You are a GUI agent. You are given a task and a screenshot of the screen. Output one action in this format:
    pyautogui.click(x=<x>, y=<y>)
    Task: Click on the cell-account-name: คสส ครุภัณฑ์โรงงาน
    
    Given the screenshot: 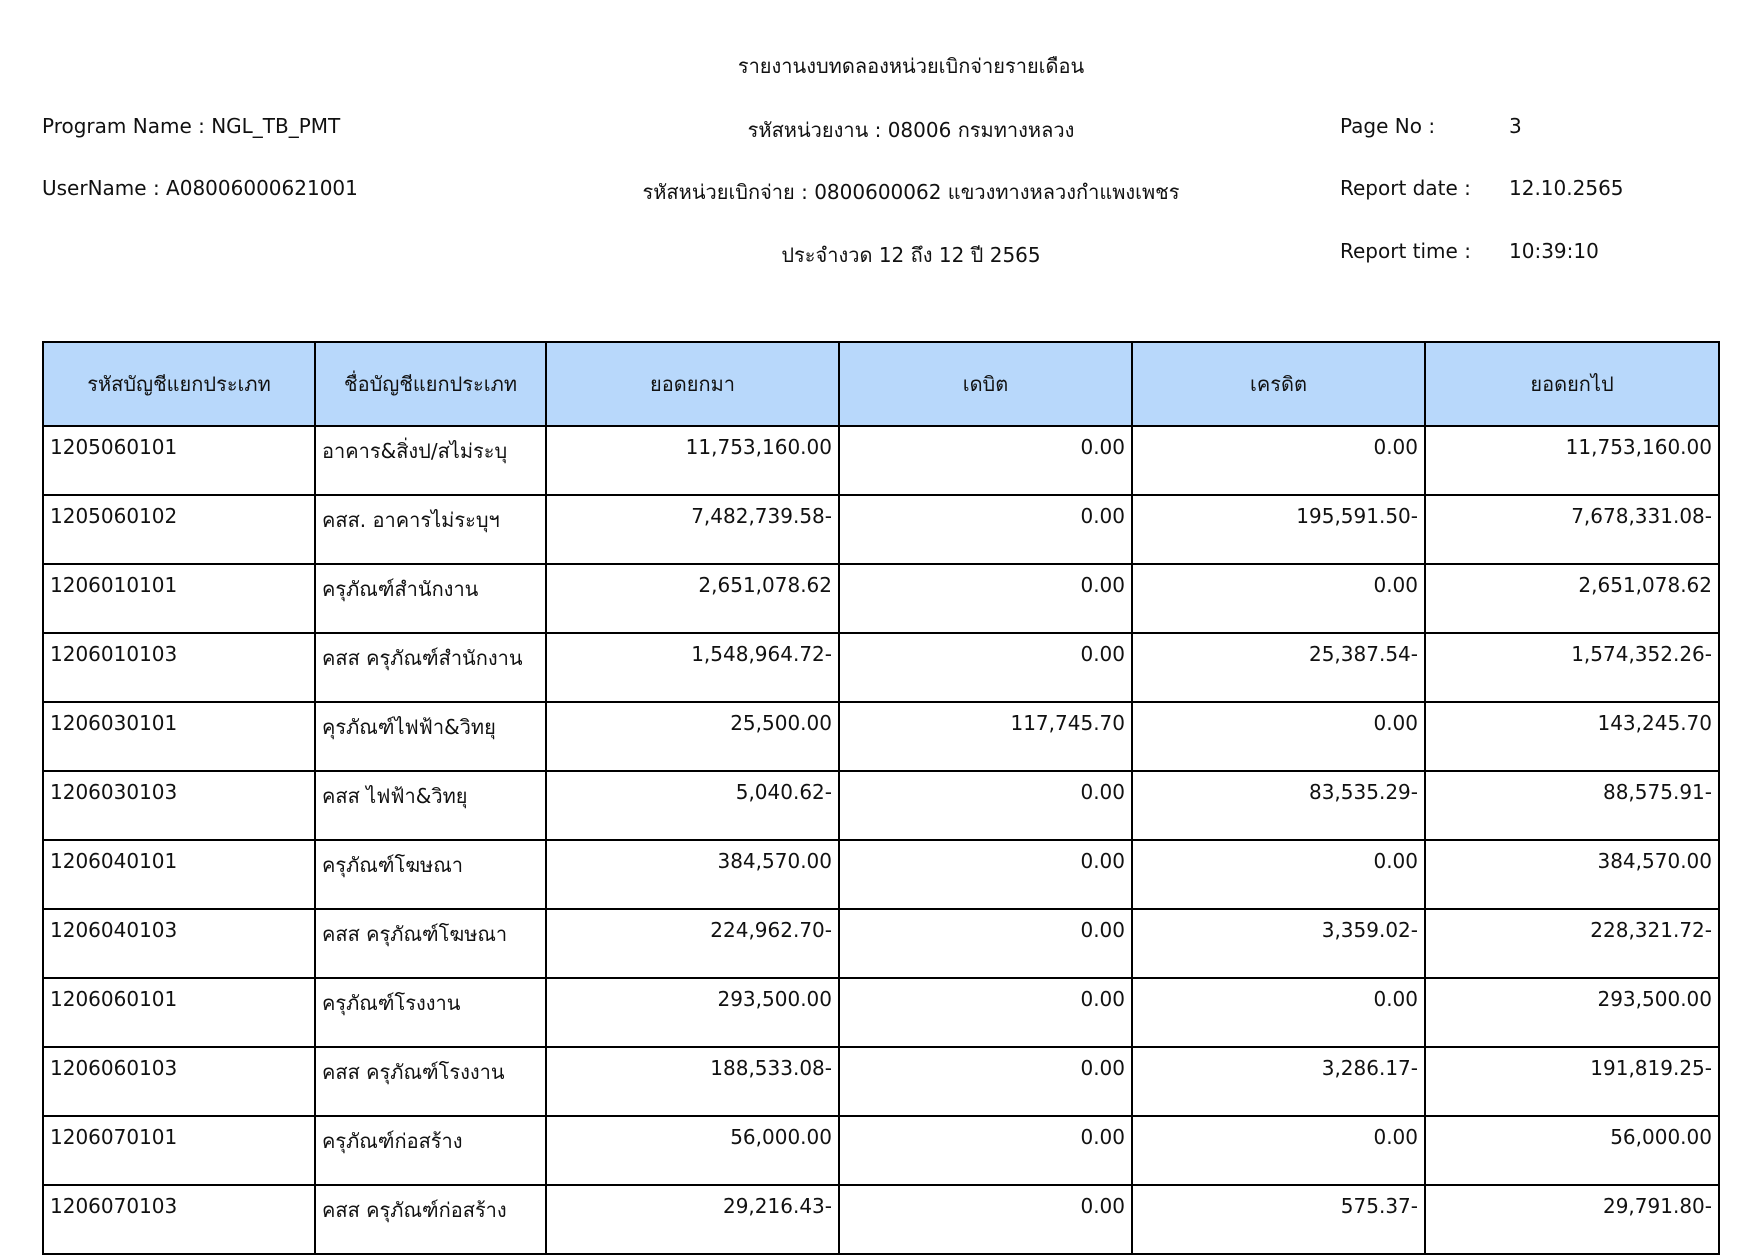 What is the action you would take?
    pyautogui.click(x=430, y=1081)
    